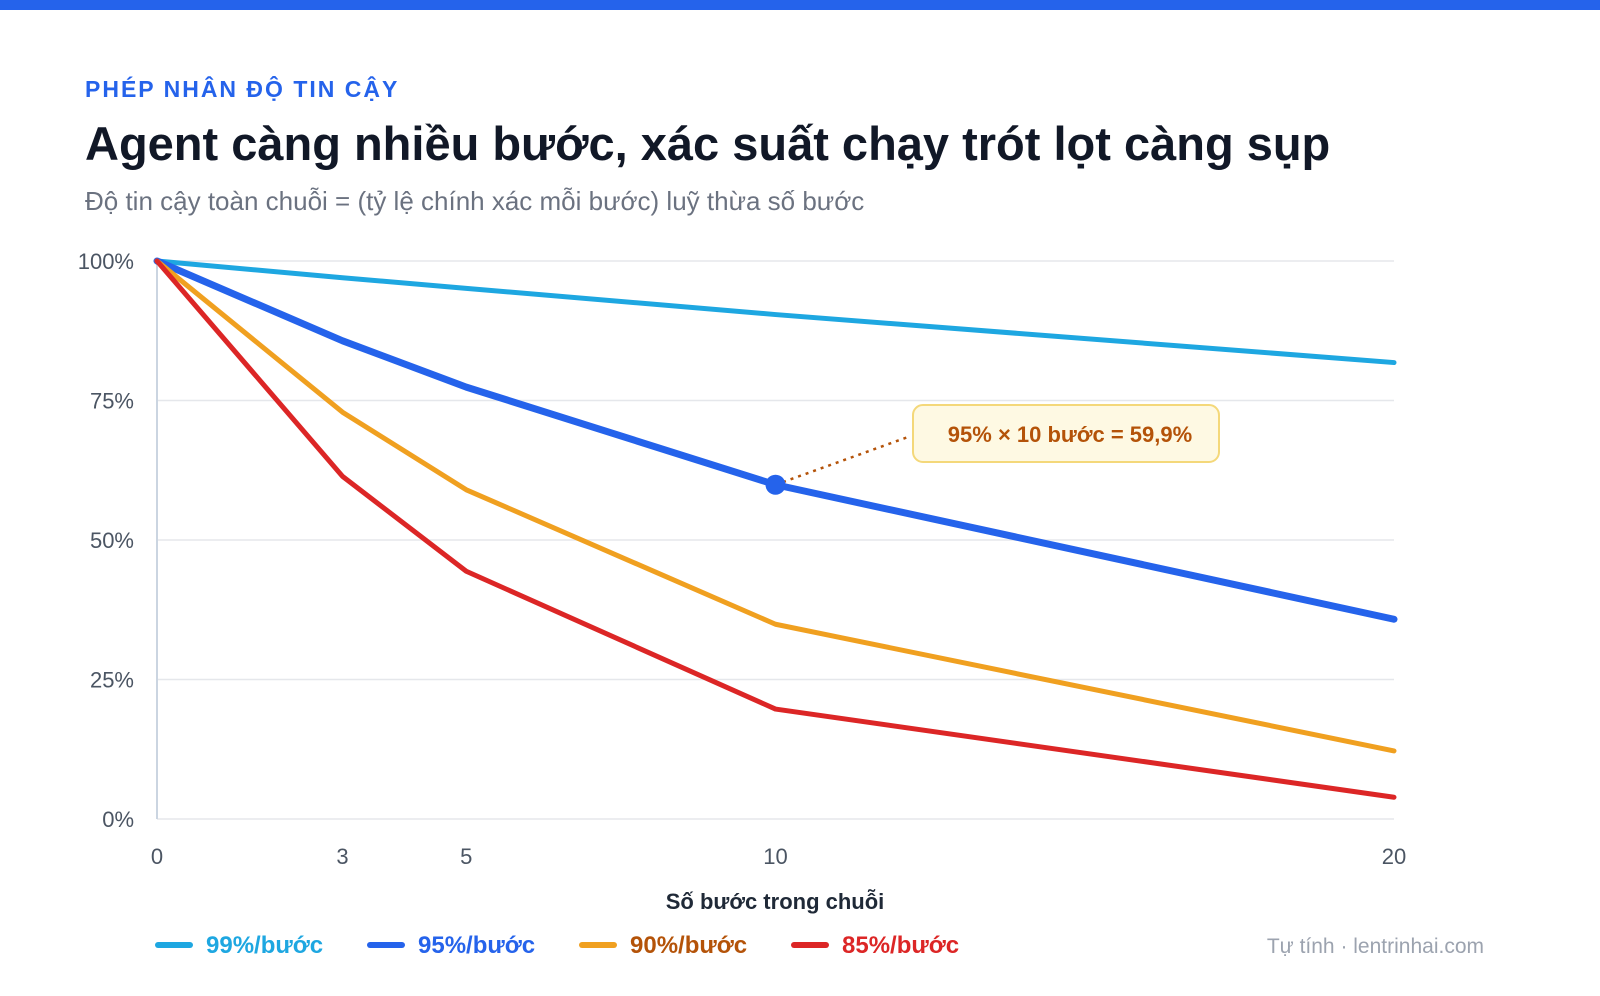 The height and width of the screenshot is (996, 1600). I want to click on annotation-group: 95% × 10 bước = 59,9%, so click(992, 449).